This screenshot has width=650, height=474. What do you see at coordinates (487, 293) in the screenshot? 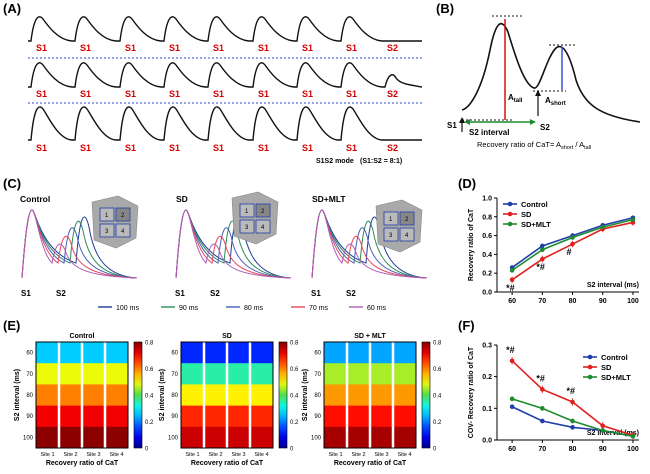
I see `panel-d-y-tick-label: 0.0` at bounding box center [487, 293].